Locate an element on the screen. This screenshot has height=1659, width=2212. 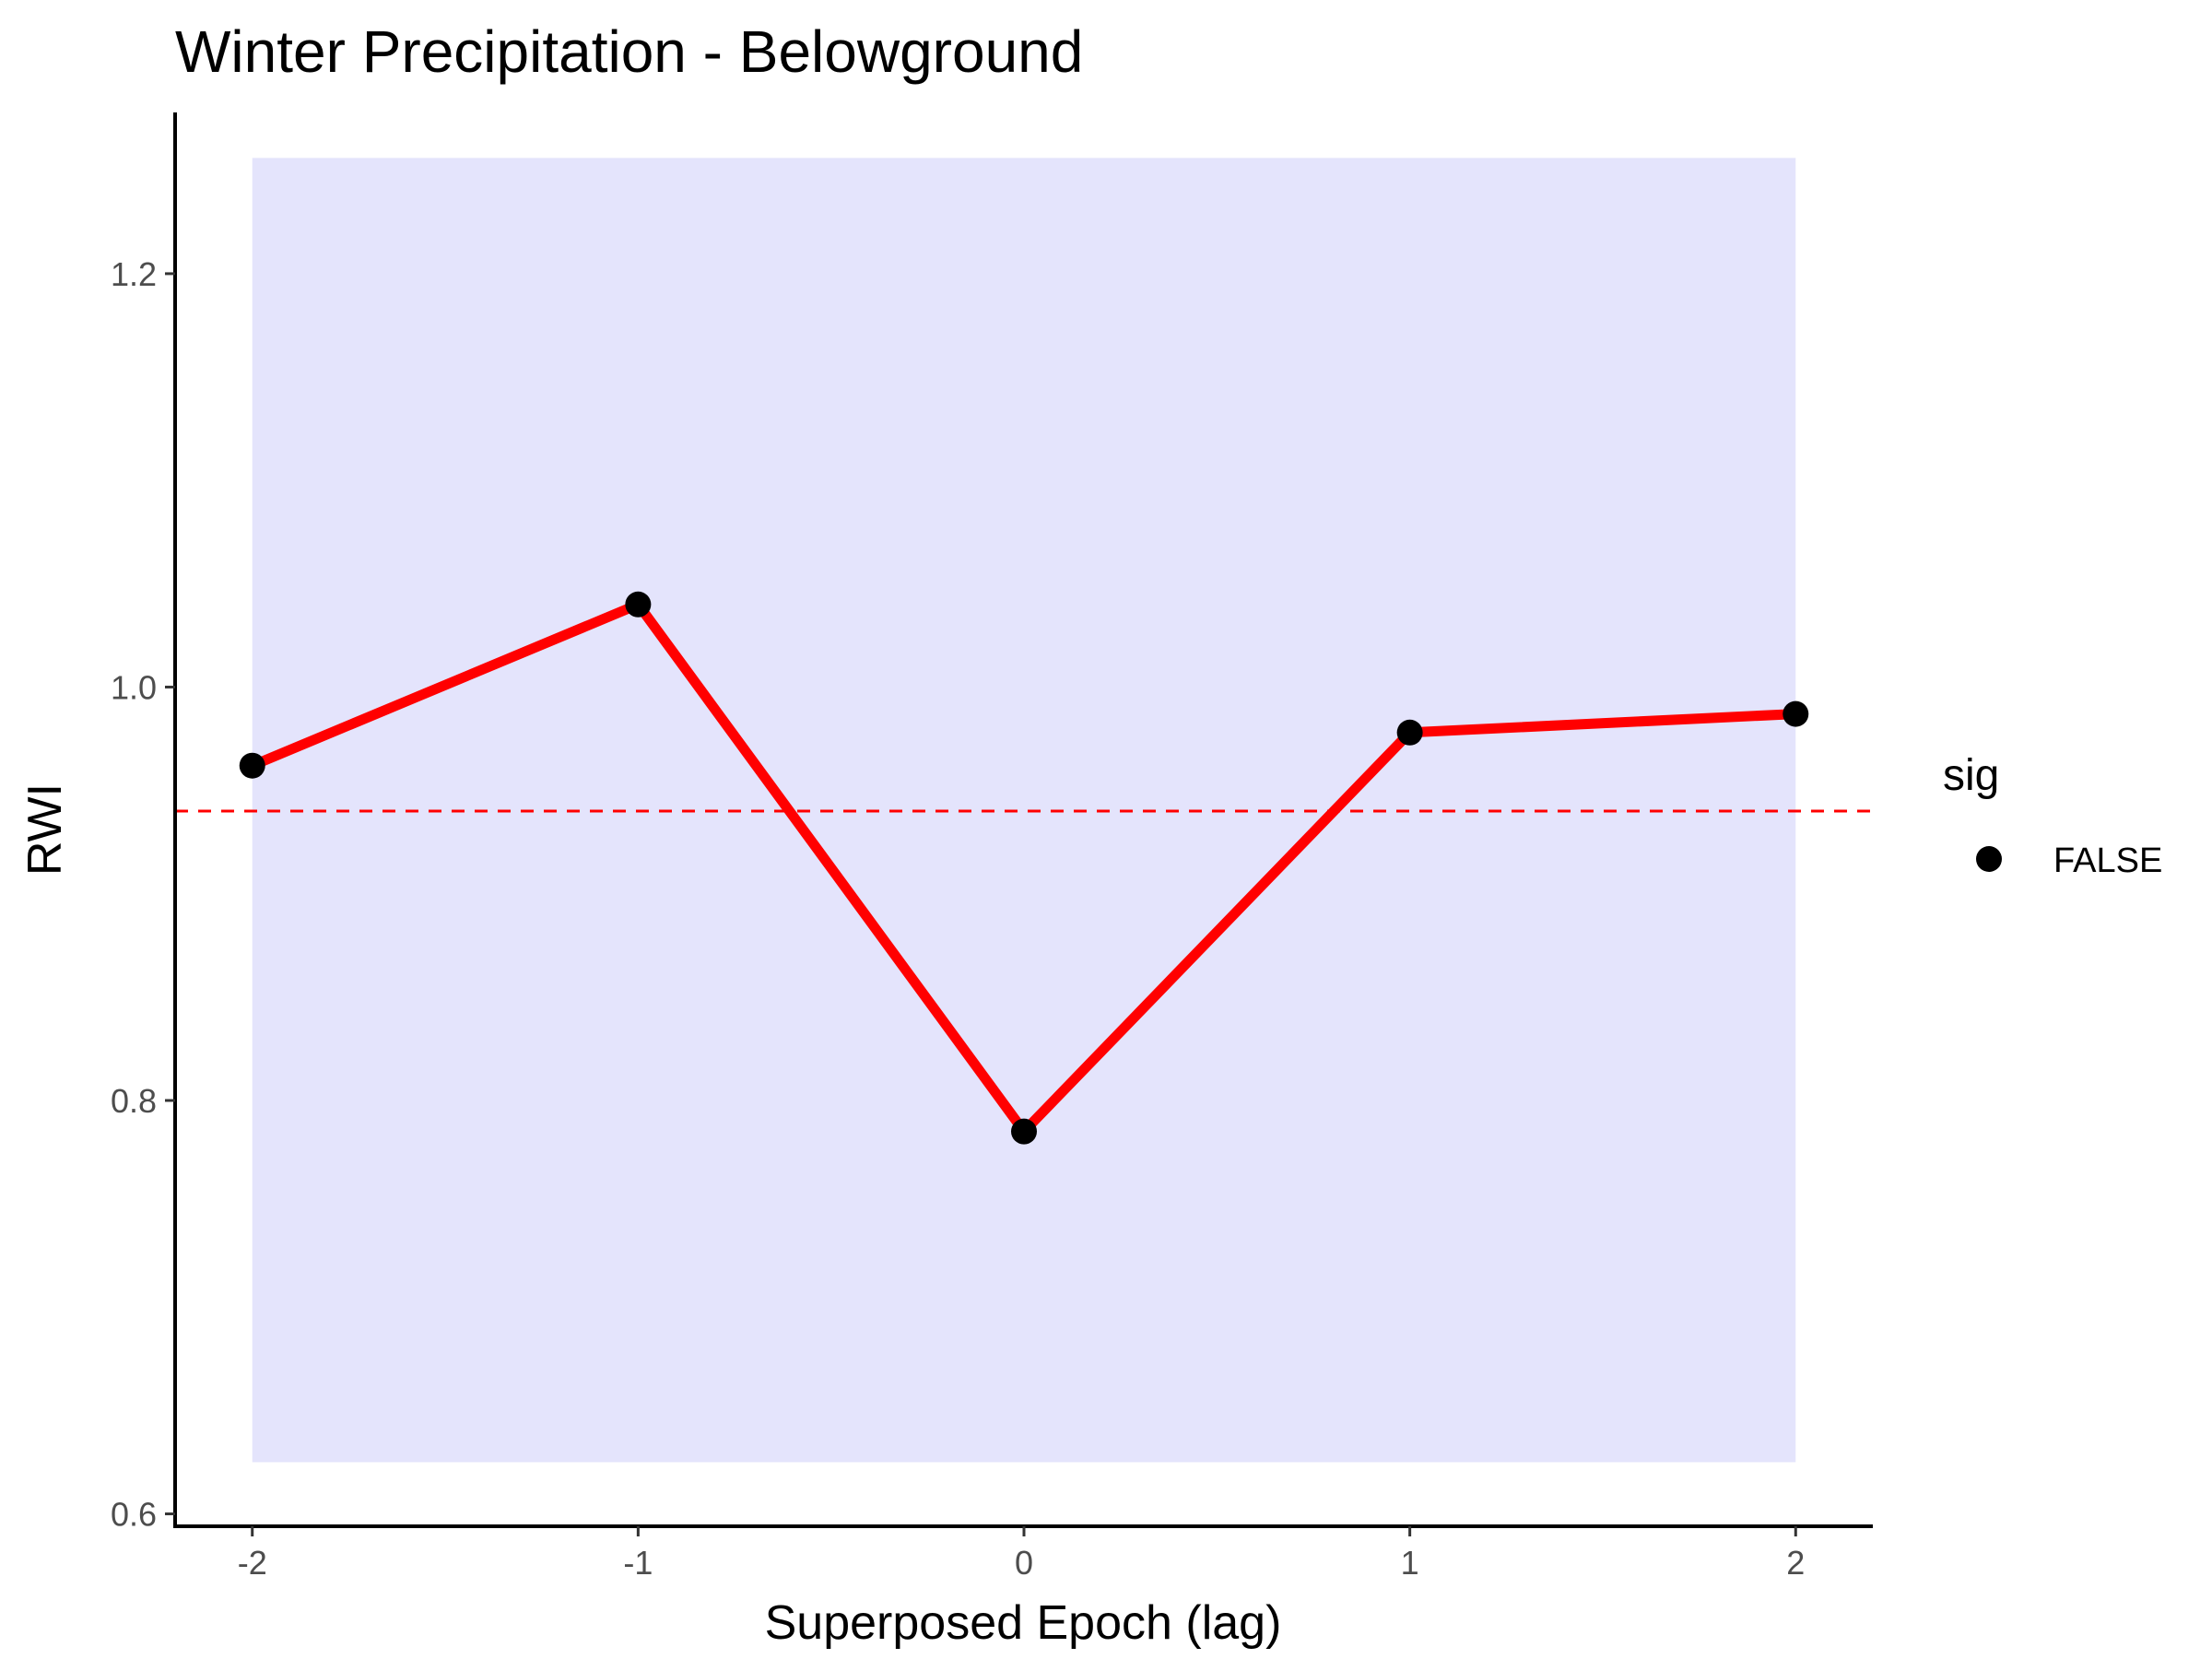
y-tick-label-1: 0.8 is located at coordinates (134, 1101).